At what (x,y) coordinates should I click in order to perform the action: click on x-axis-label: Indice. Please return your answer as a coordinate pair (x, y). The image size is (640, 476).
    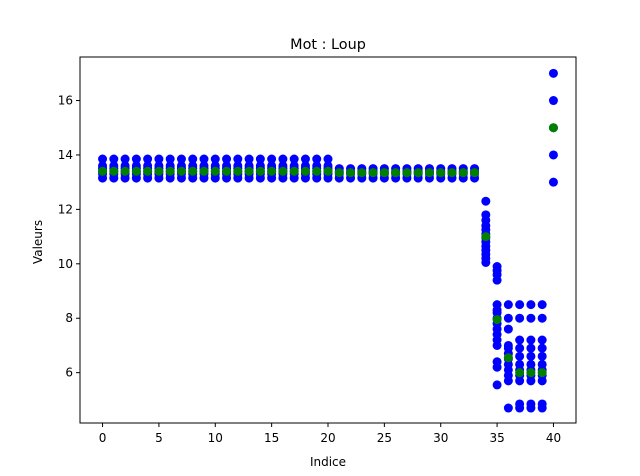
    Looking at the image, I should click on (328, 462).